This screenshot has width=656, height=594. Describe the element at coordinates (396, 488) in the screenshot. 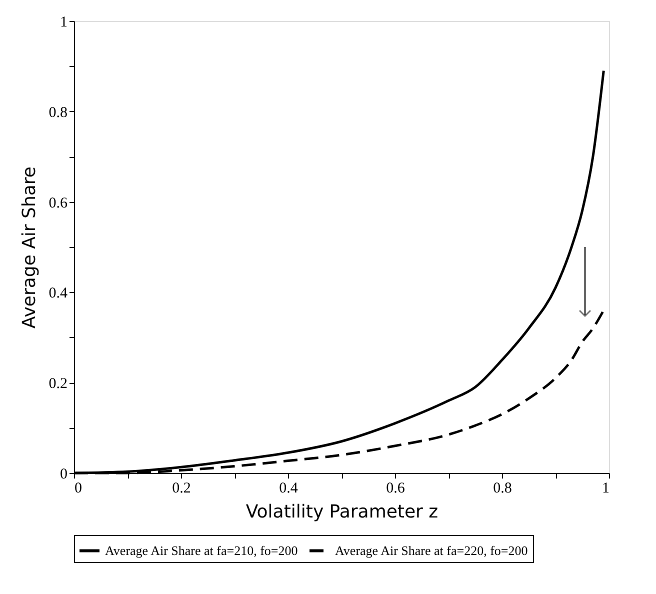

I see `x-tick-label: 0.6` at that location.